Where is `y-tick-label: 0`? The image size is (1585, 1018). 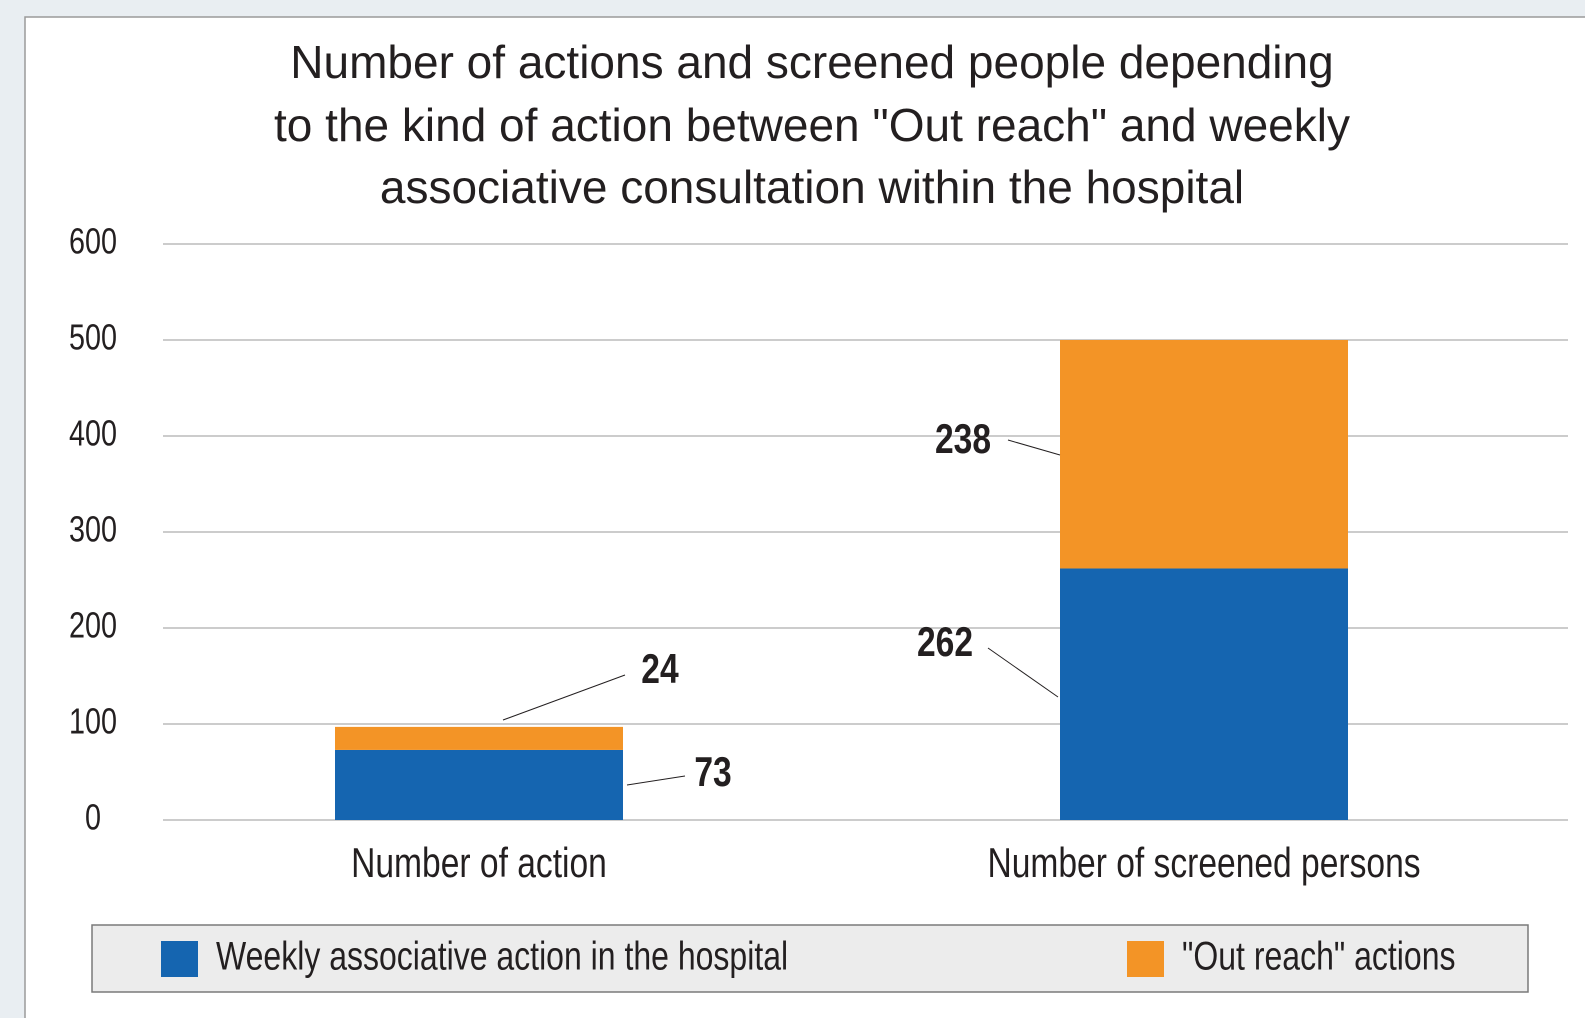
y-tick-label: 0 is located at coordinates (93, 816).